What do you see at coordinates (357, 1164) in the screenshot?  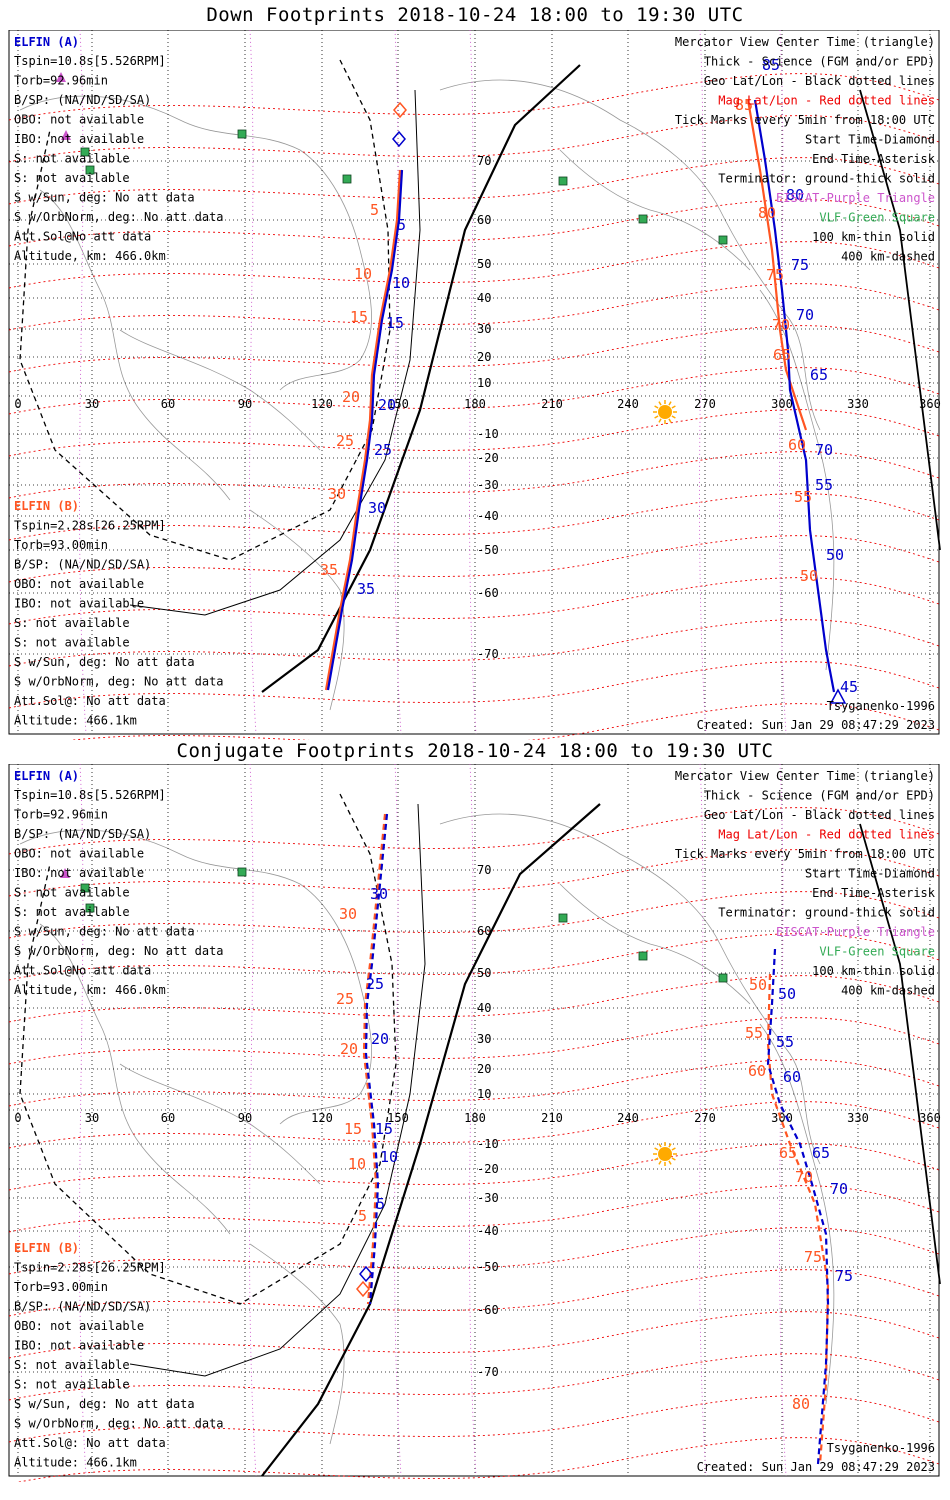 I see `time-tick-label-b: 10` at bounding box center [357, 1164].